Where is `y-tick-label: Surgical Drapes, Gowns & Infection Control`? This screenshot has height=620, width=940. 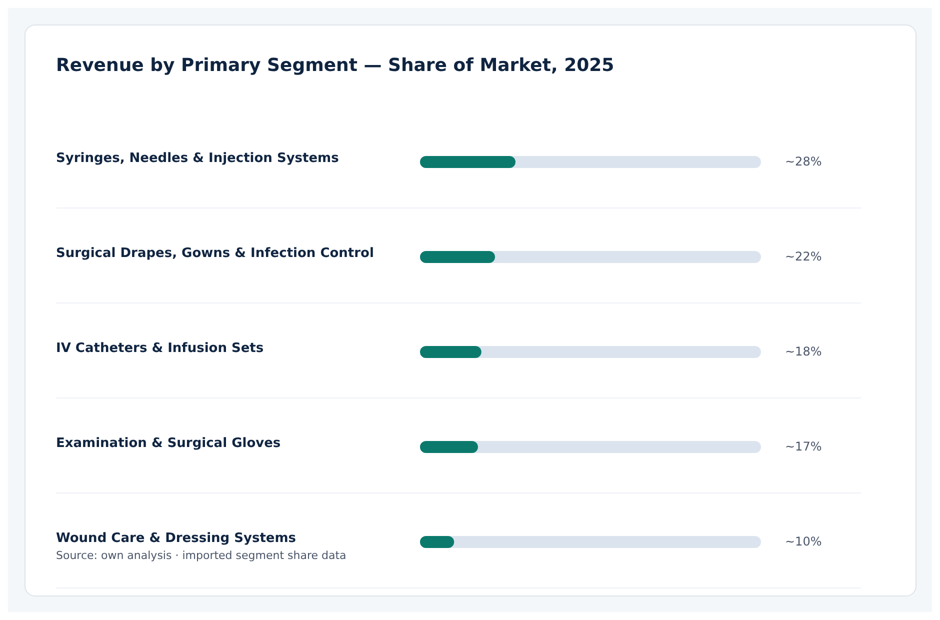
y-tick-label: Surgical Drapes, Gowns & Infection Control is located at coordinates (215, 253).